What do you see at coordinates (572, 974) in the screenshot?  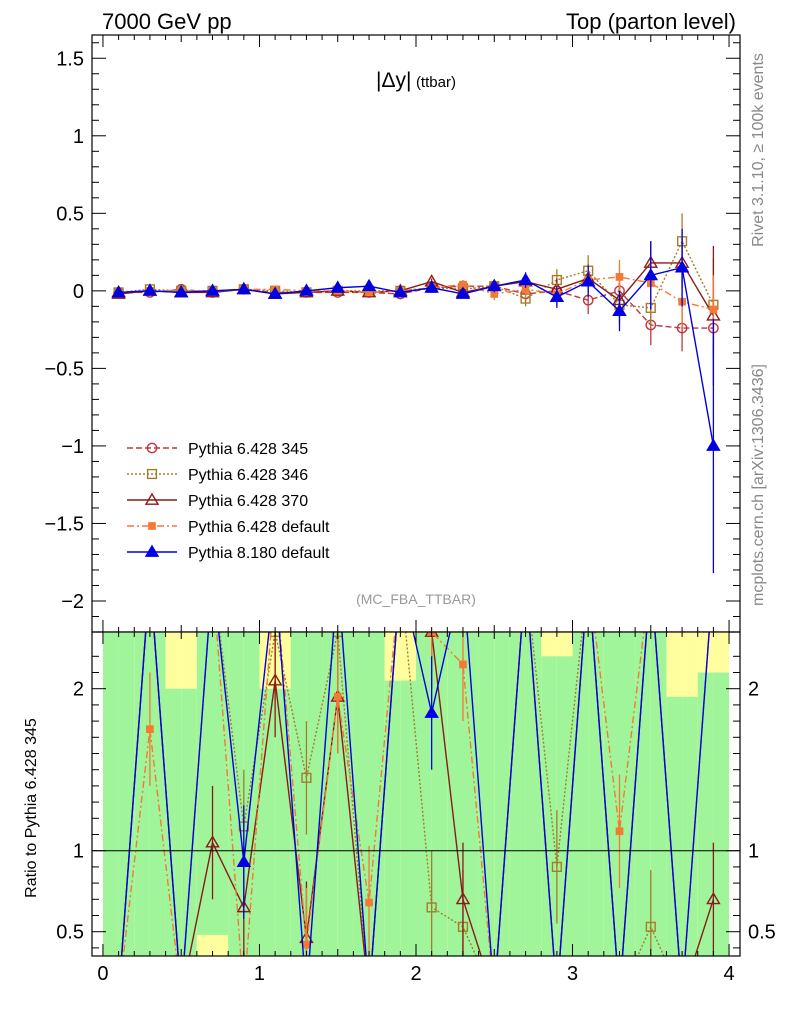 I see `x-tick-label: 3` at bounding box center [572, 974].